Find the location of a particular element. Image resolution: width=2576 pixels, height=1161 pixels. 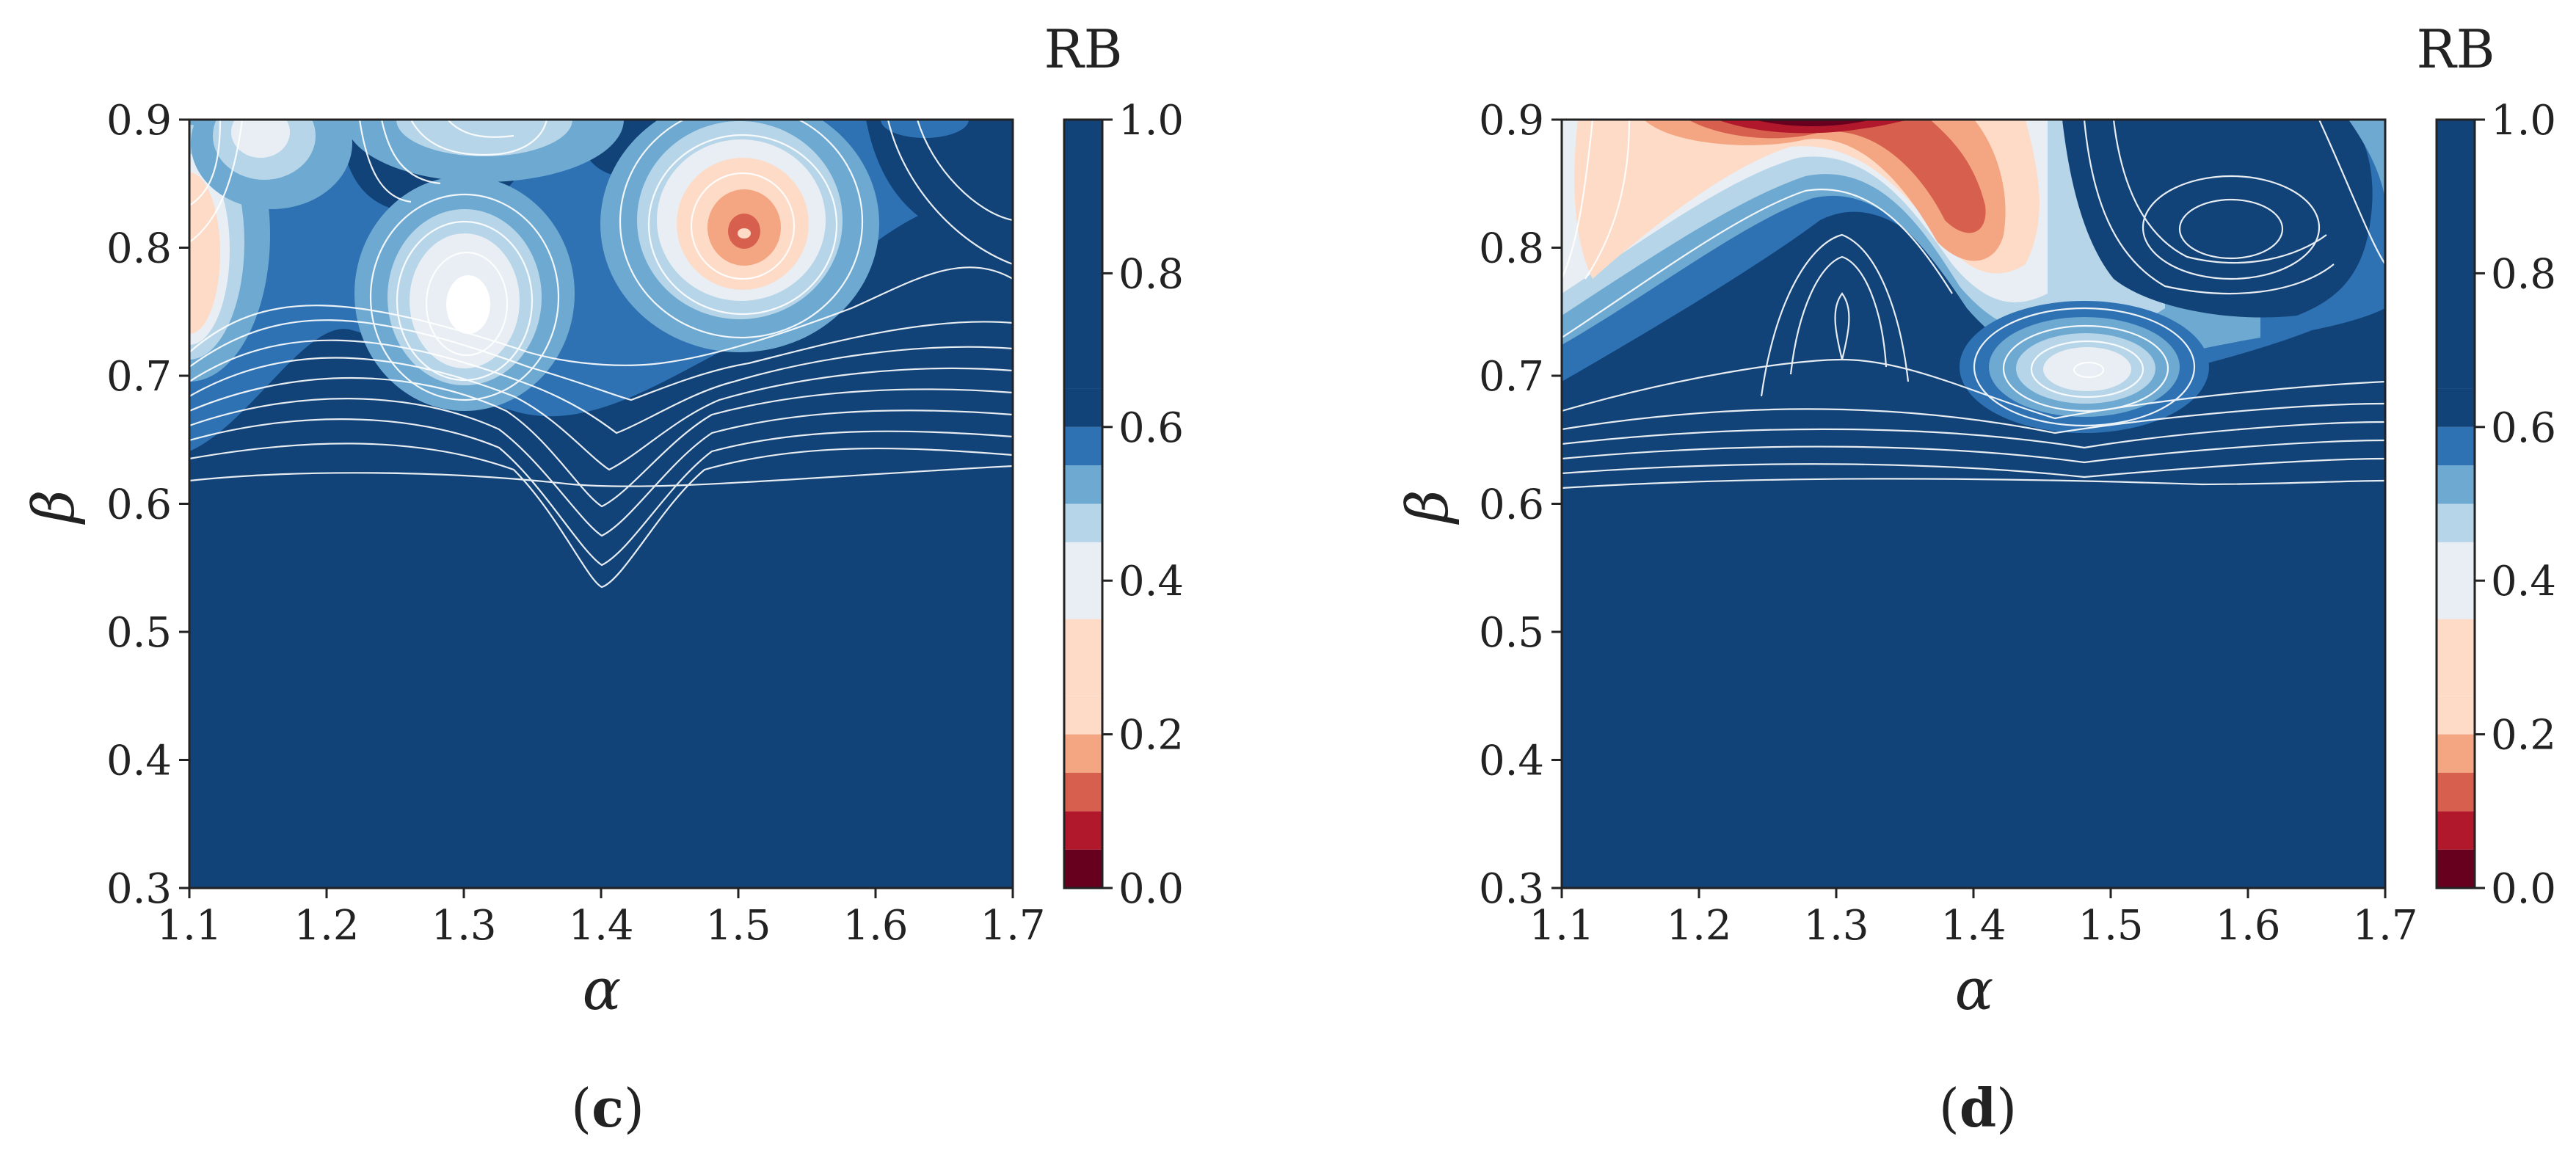

panel-label-letter: d is located at coordinates (1978, 1108).